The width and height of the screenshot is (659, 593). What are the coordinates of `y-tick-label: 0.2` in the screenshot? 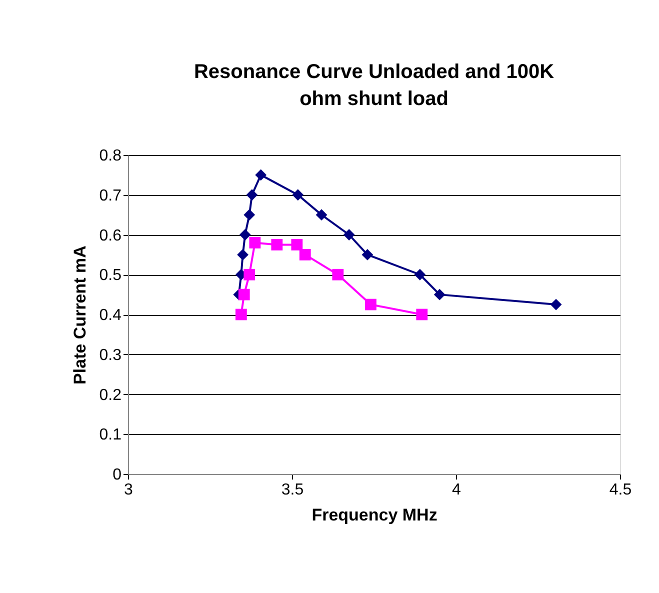 It's located at (110, 395).